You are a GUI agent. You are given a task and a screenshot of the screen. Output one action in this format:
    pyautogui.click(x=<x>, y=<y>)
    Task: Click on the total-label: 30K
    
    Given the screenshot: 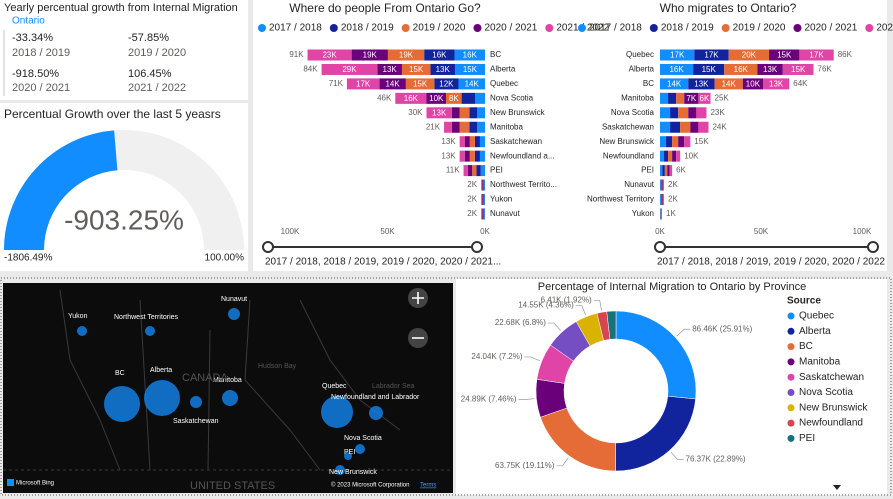 What is the action you would take?
    pyautogui.click(x=415, y=112)
    